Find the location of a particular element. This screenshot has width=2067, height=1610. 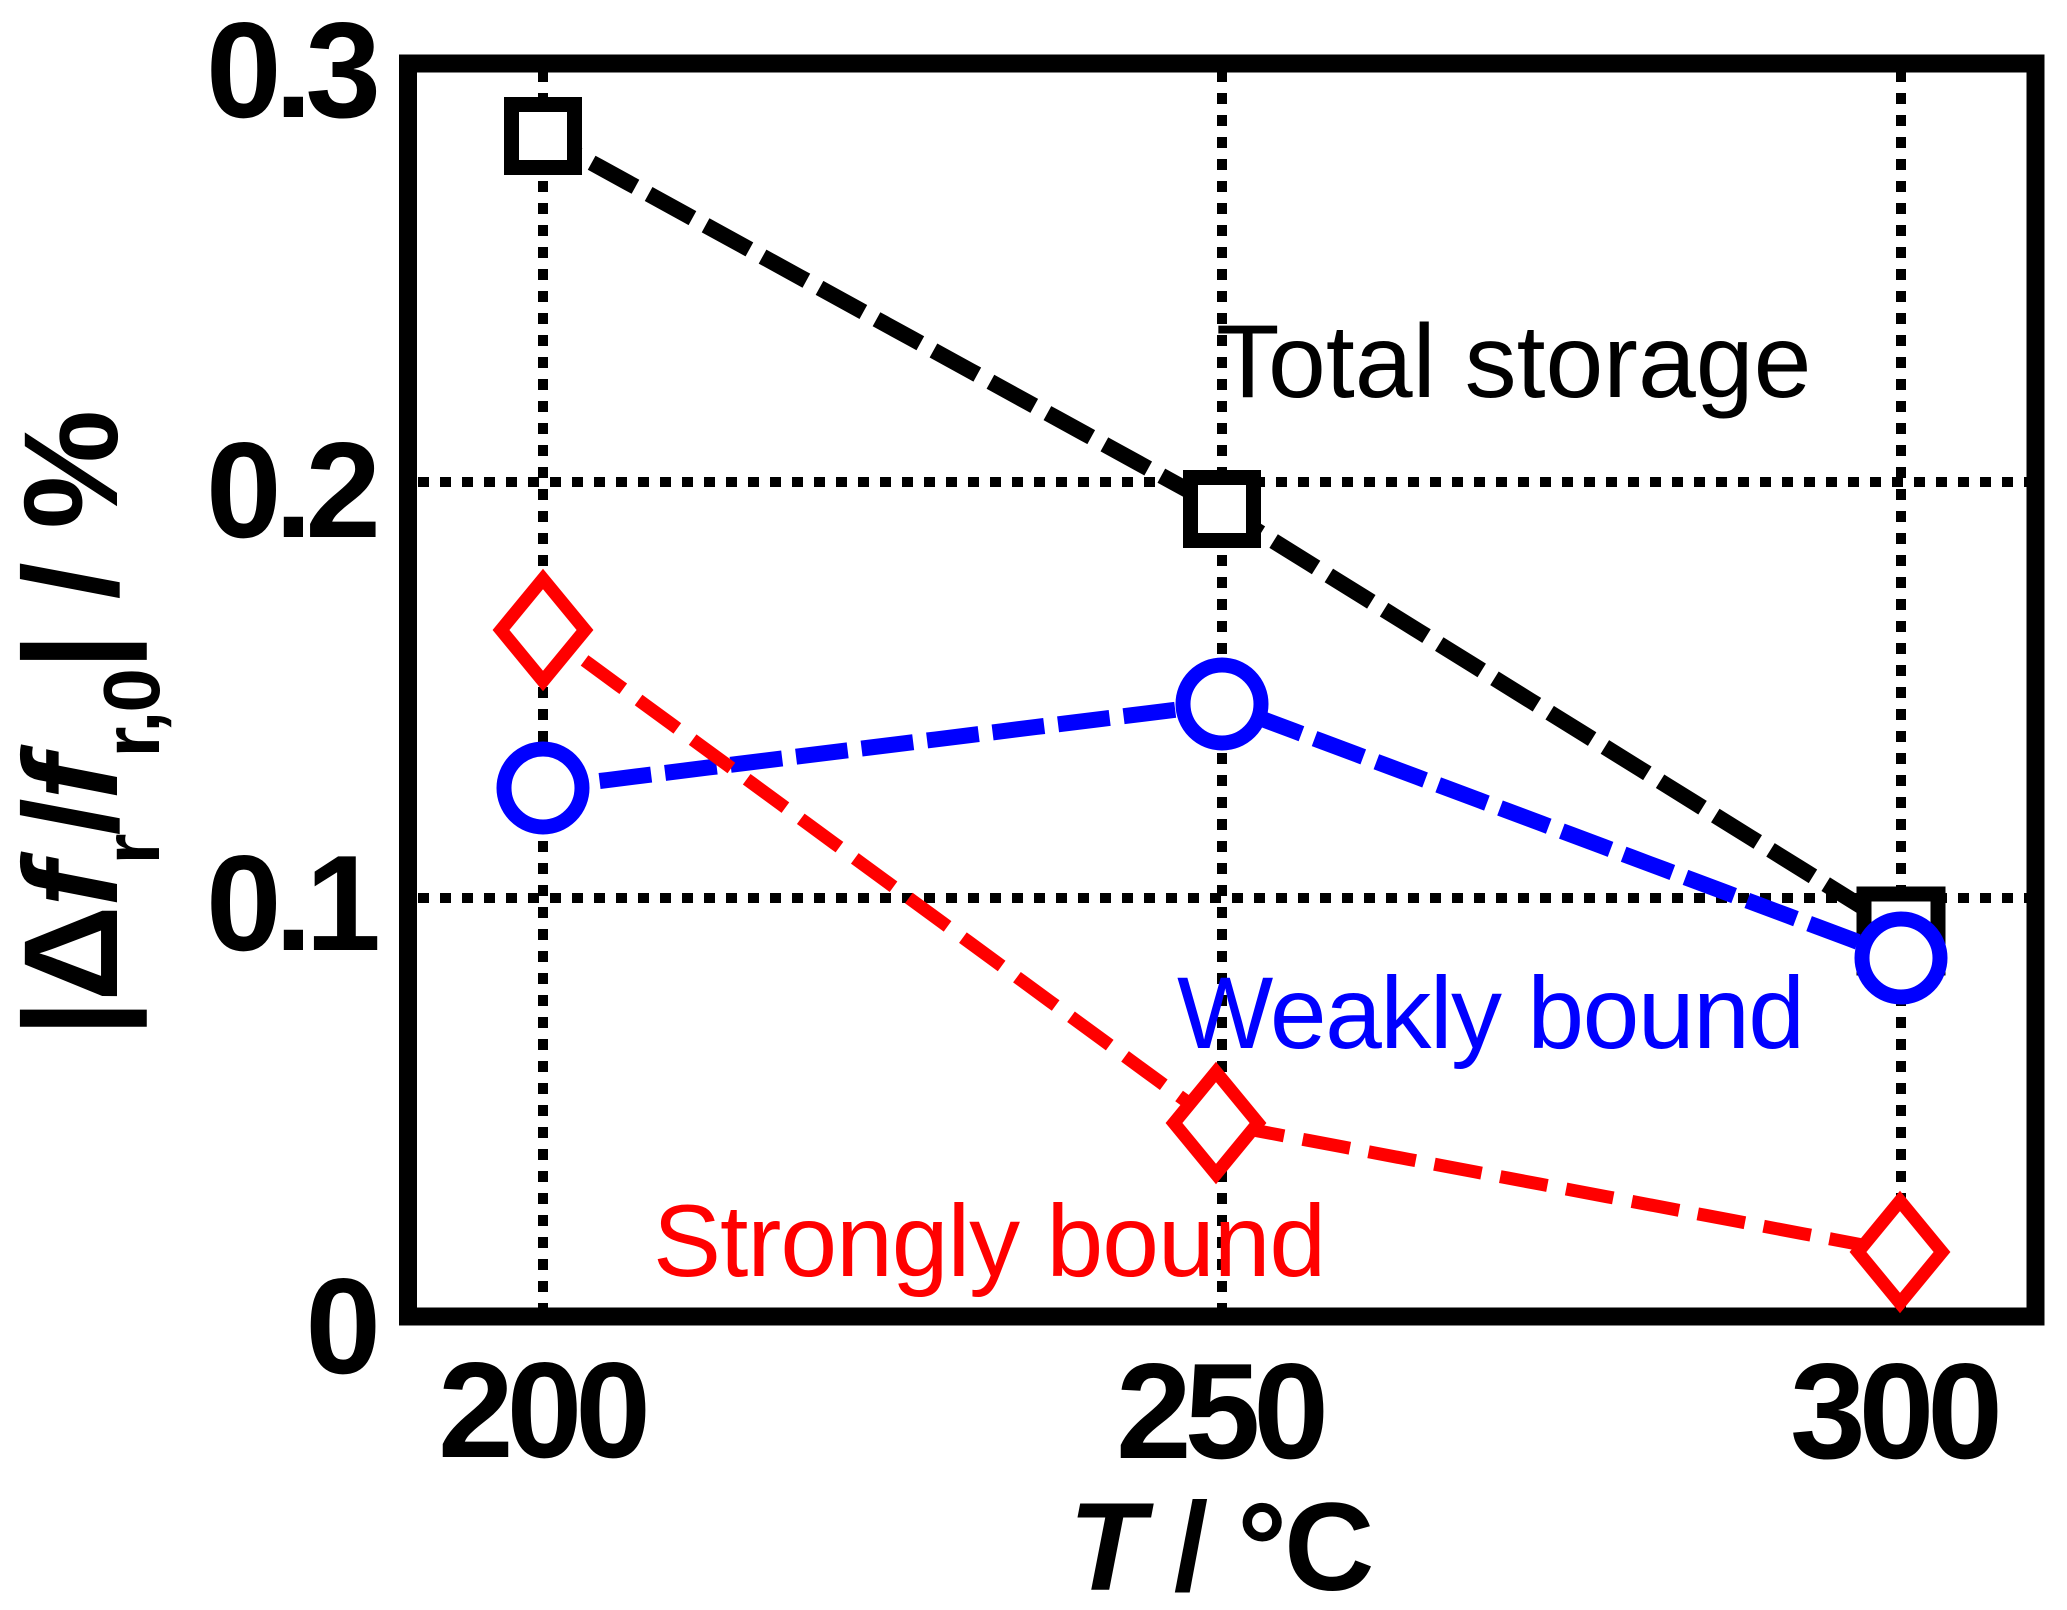

svg-text: T / °C is located at coordinates (1220, 1544).